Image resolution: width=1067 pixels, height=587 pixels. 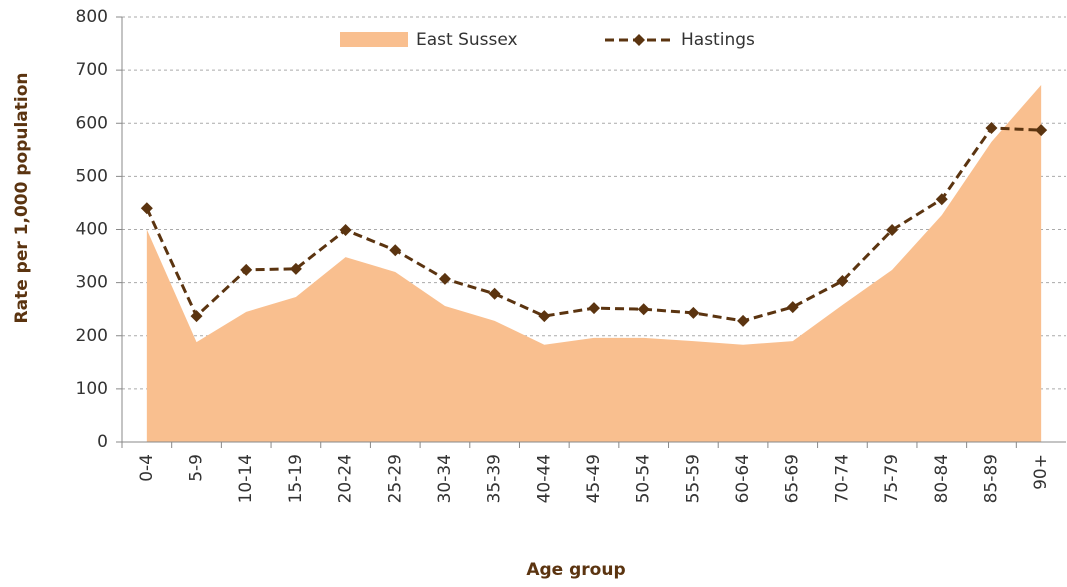 I want to click on x-tick-label: 55-59, so click(x=693, y=478).